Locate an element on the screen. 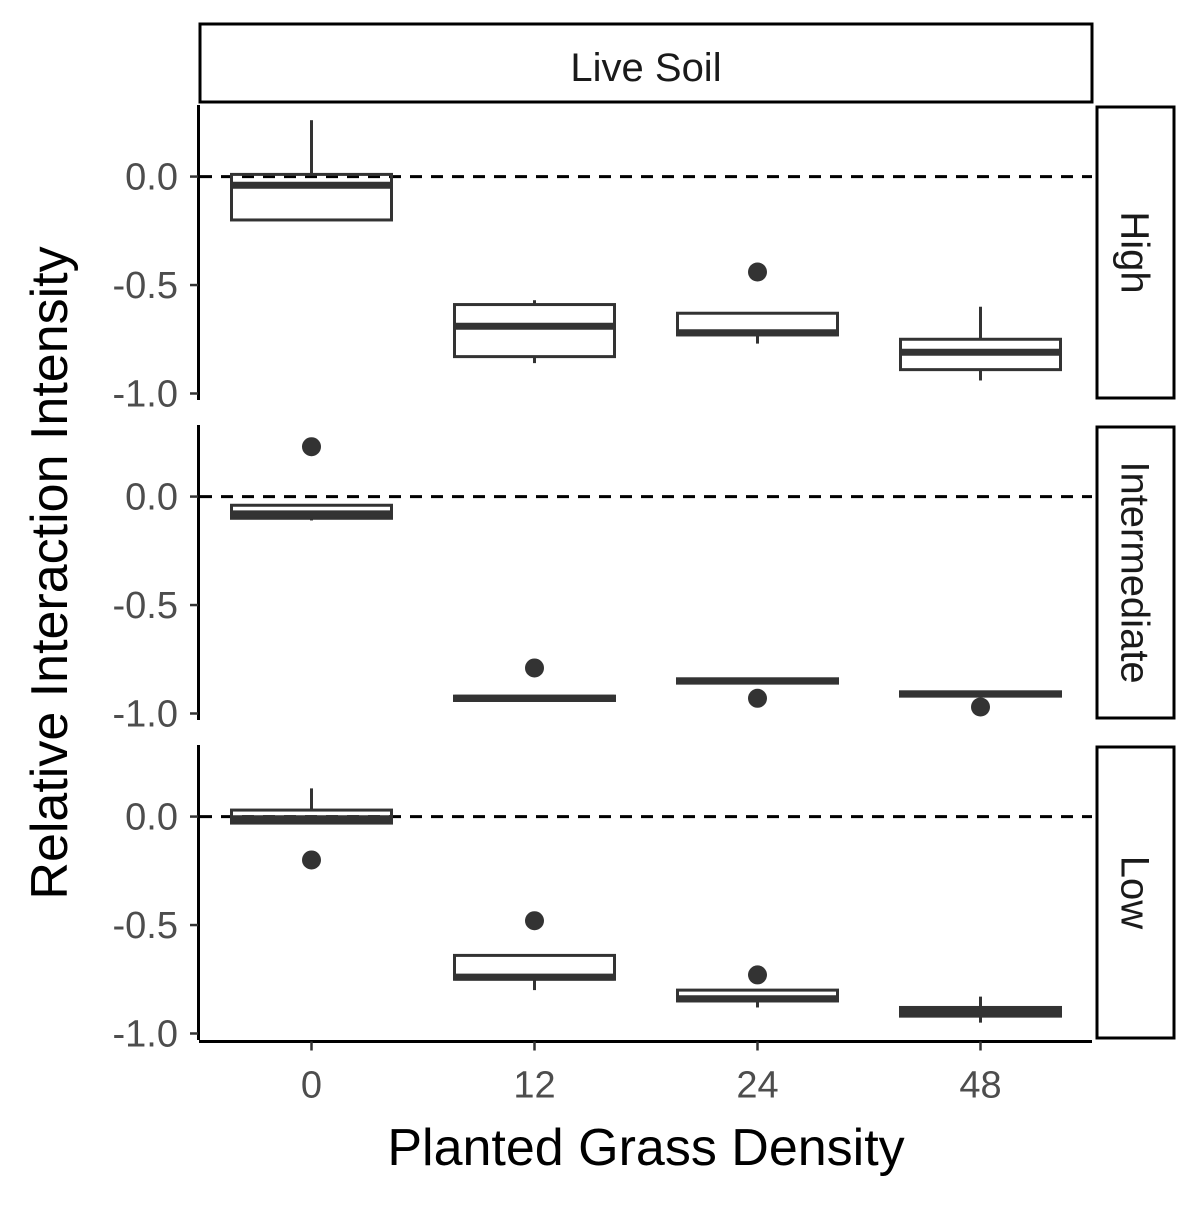  column-strip-box is located at coordinates (646, 63).